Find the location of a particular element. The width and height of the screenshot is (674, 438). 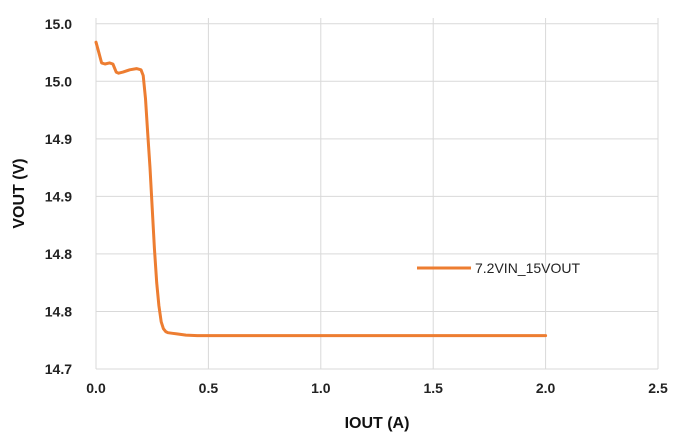

y-tick-labels: 14.7 14.8 14.8 14.9 14.9 15.0 15.0 is located at coordinates (58, 196).